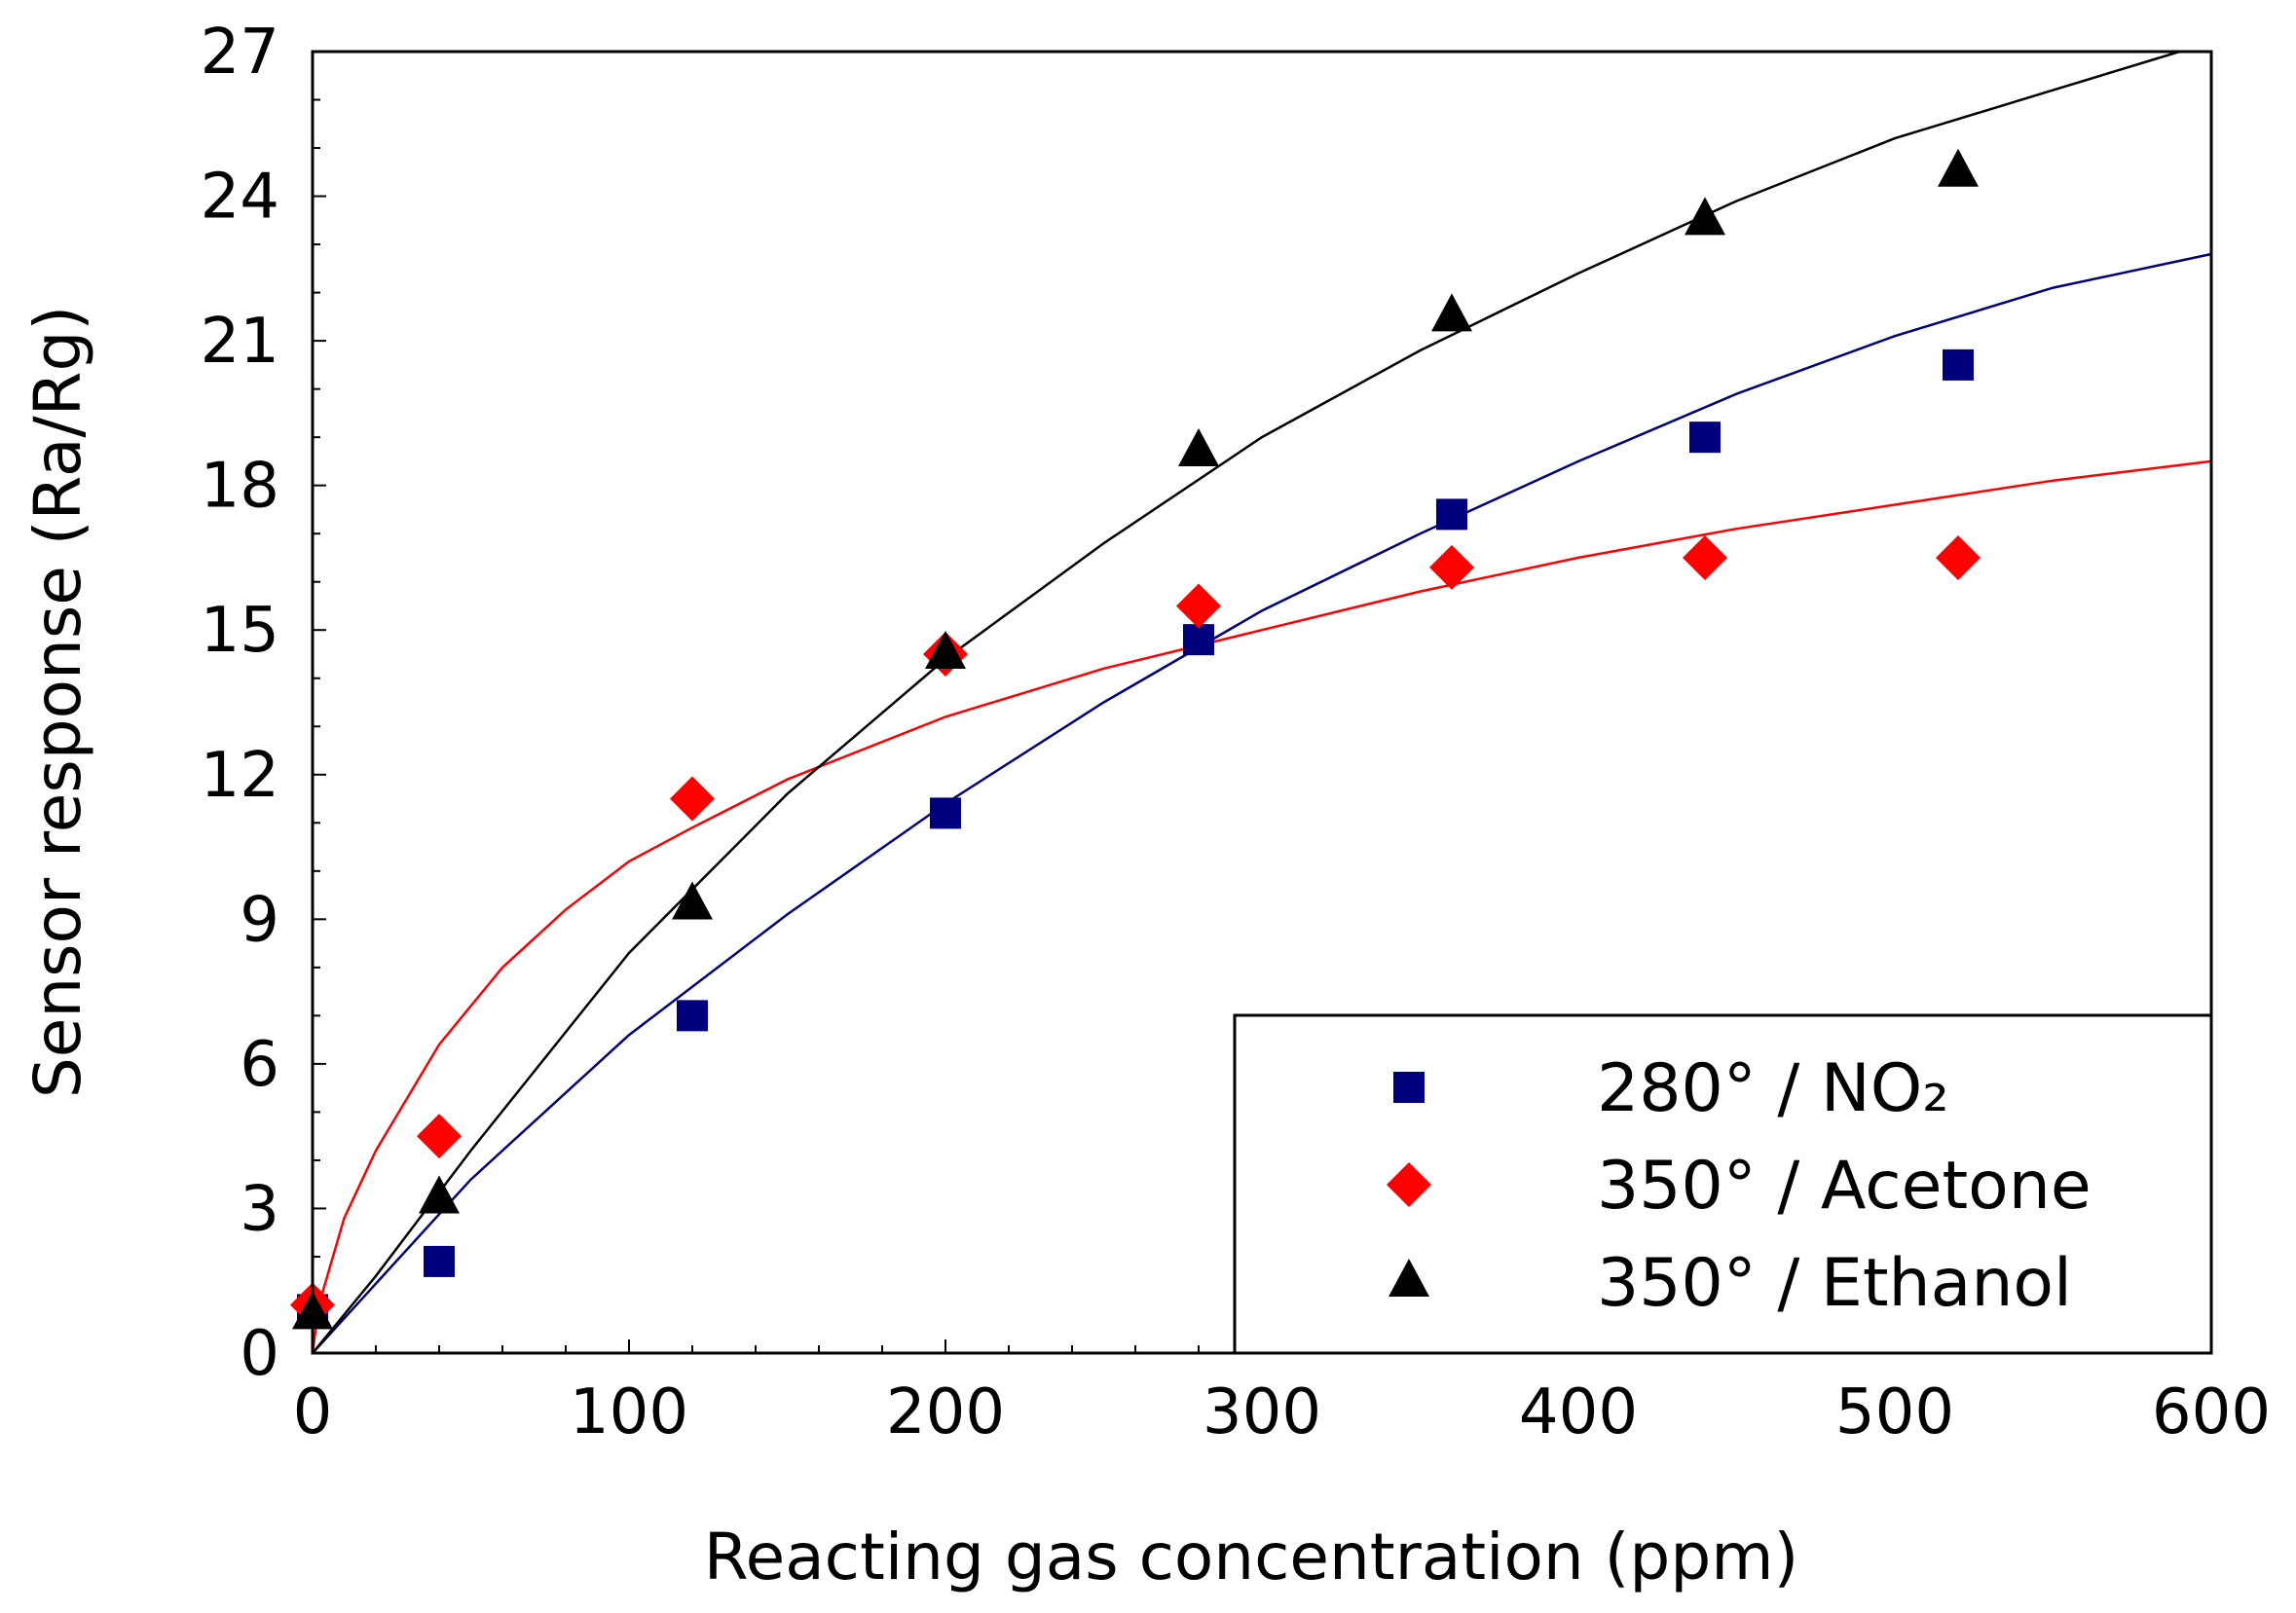  What do you see at coordinates (240, 53) in the screenshot?
I see `y-tick-label: 27` at bounding box center [240, 53].